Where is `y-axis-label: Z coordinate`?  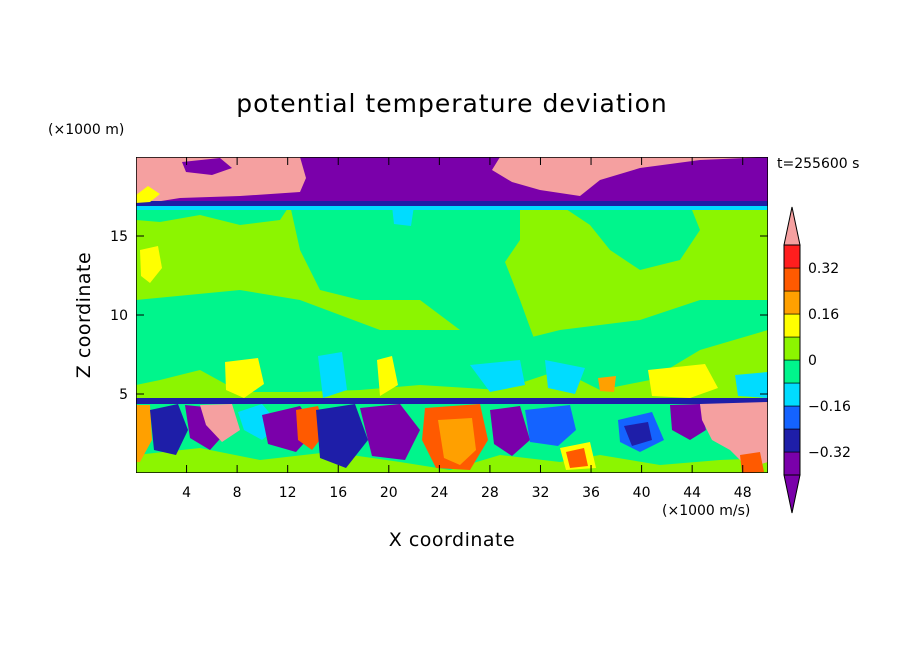 y-axis-label: Z coordinate is located at coordinates (84, 315).